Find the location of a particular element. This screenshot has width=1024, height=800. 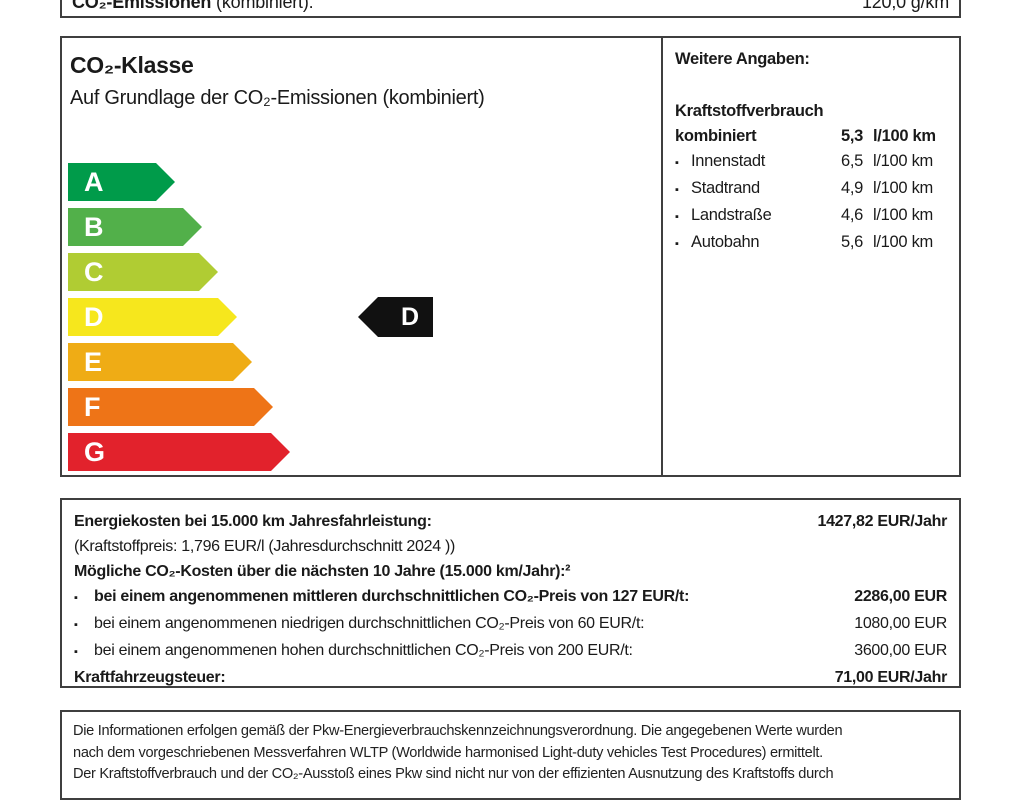

fuel-row-combined: kombiniert 5,3 l/100 km is located at coordinates (812, 136).